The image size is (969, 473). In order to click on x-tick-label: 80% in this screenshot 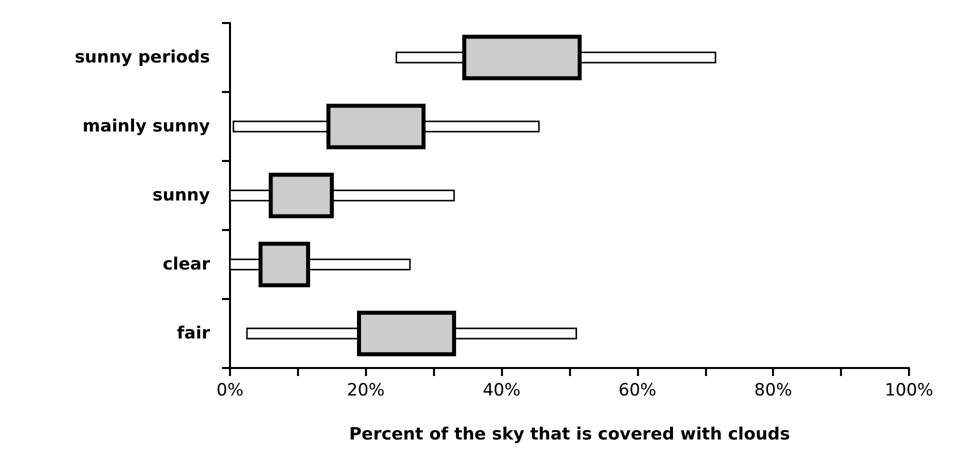, I will do `click(773, 390)`.